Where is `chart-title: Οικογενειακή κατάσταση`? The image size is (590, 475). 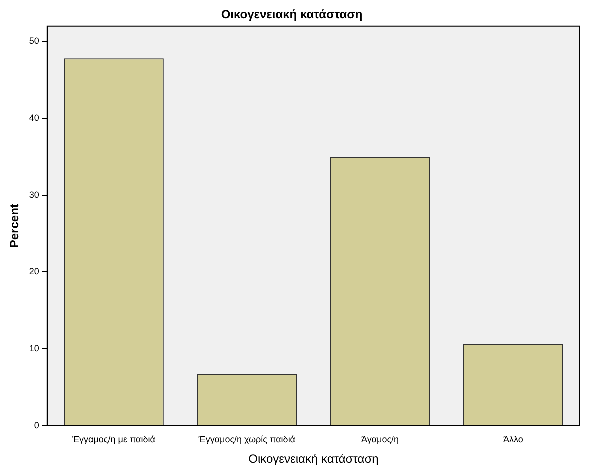
chart-title: Οικογενειακή κατάσταση is located at coordinates (292, 15).